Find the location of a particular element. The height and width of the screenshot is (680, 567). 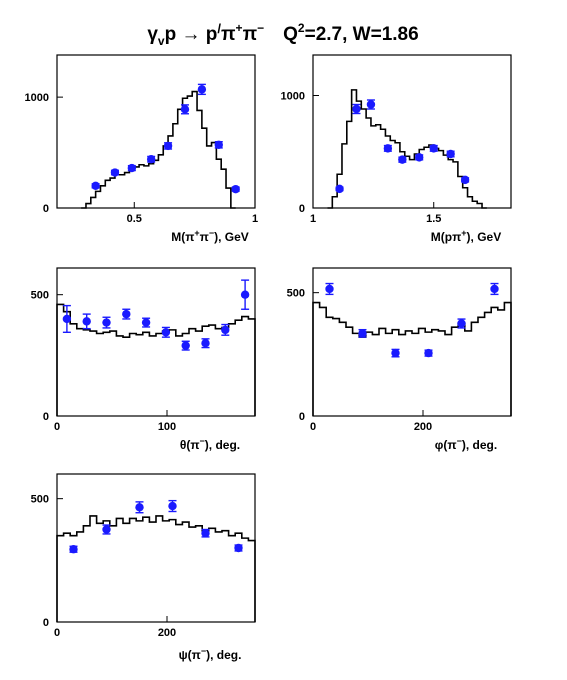

histogram-psi_pim is located at coordinates (156, 568).